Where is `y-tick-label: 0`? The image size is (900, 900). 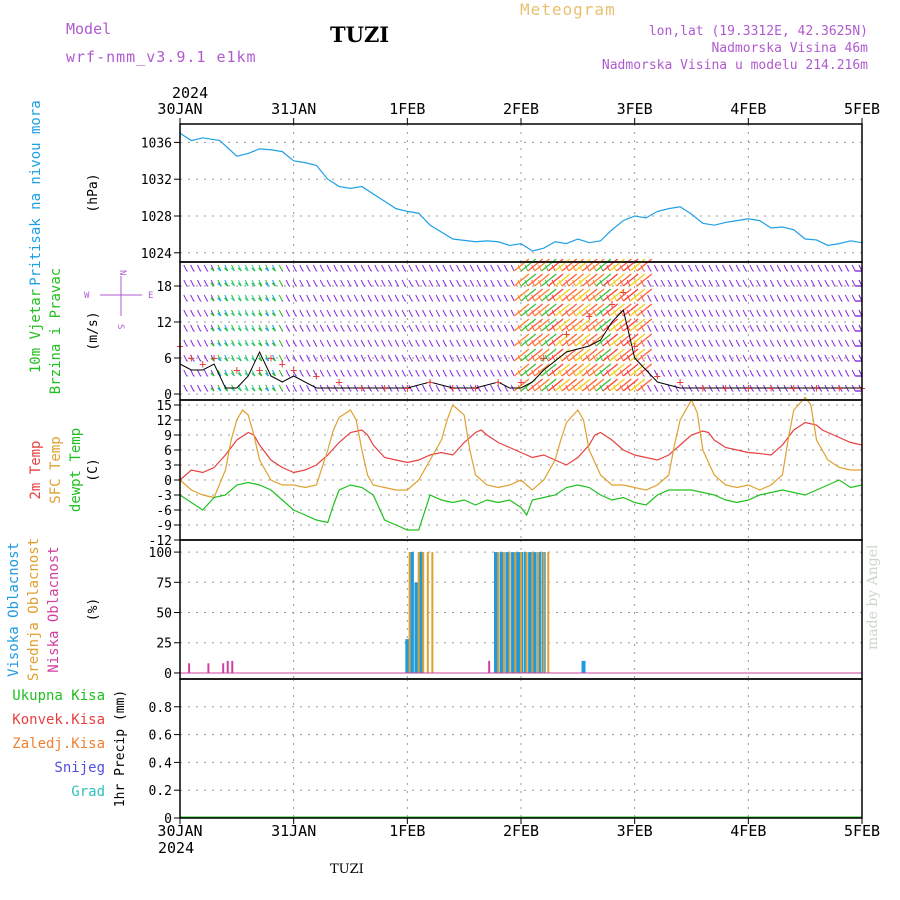 y-tick-label: 0 is located at coordinates (168, 819).